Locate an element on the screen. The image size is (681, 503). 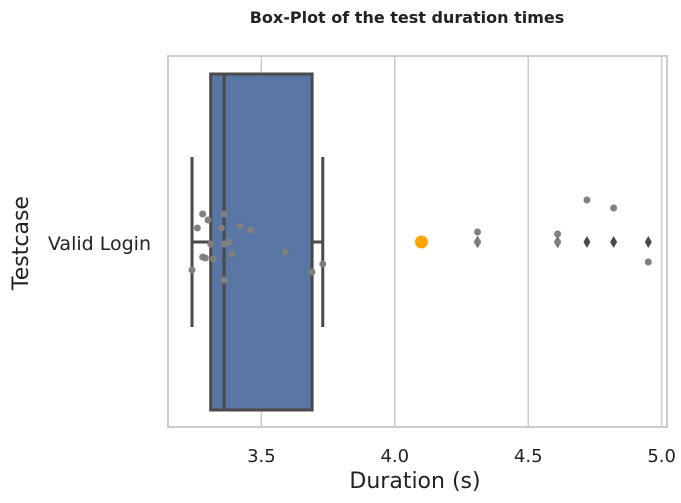
x-axis-ticks: 3.5 4.0 4.5 5.0 is located at coordinates (461, 456).